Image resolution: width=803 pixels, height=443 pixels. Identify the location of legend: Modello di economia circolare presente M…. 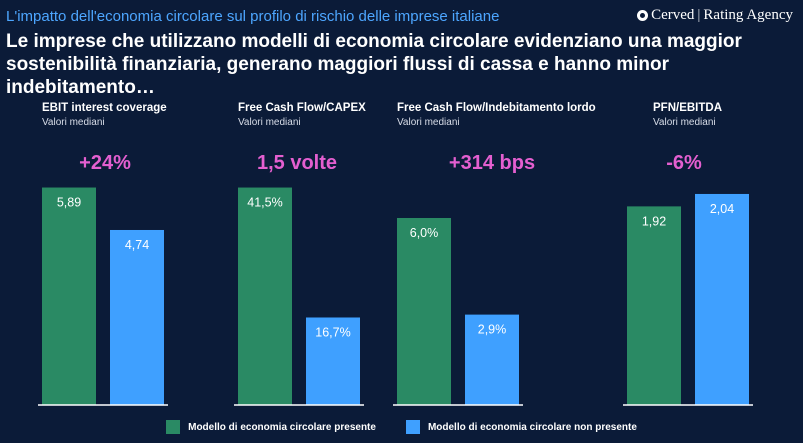
(401, 427).